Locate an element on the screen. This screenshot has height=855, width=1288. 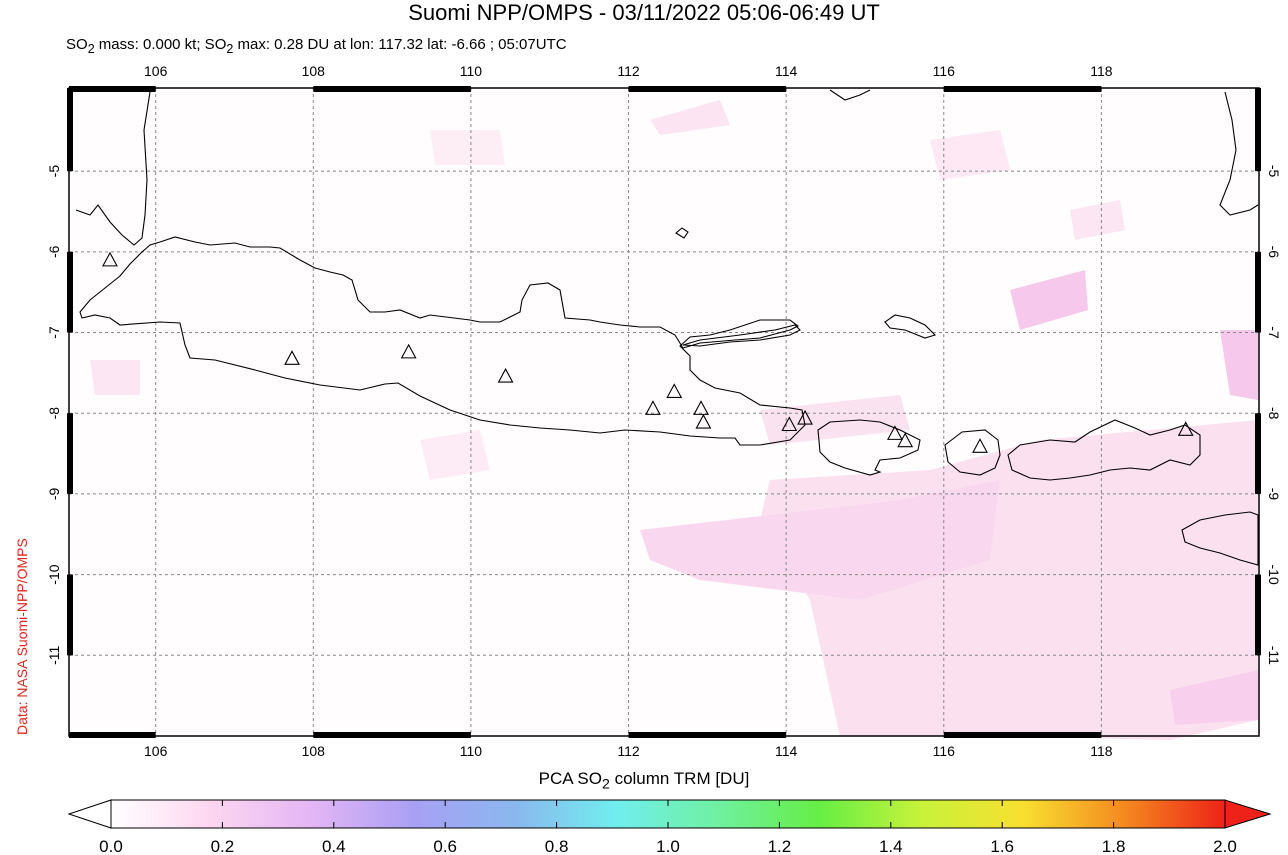
colorbar-tick-label: 1.4 is located at coordinates (891, 846).